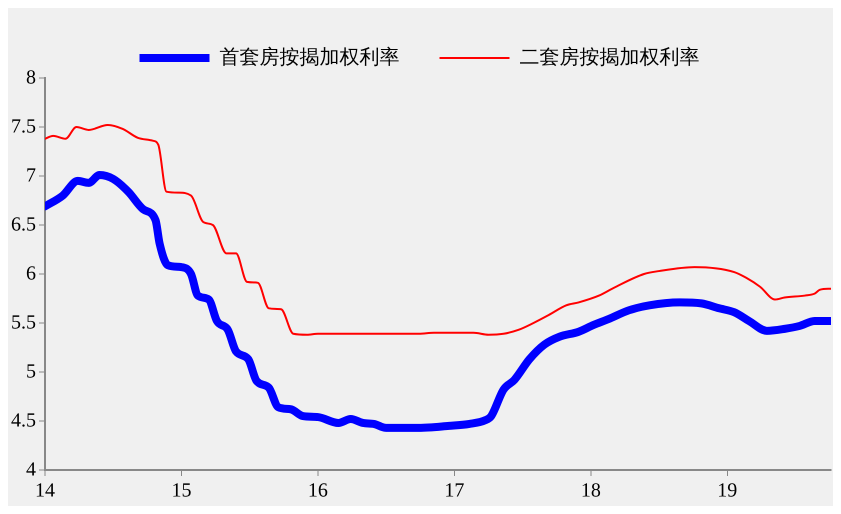 The height and width of the screenshot is (514, 841). What do you see at coordinates (45, 490) in the screenshot?
I see `x-tick-label: 14` at bounding box center [45, 490].